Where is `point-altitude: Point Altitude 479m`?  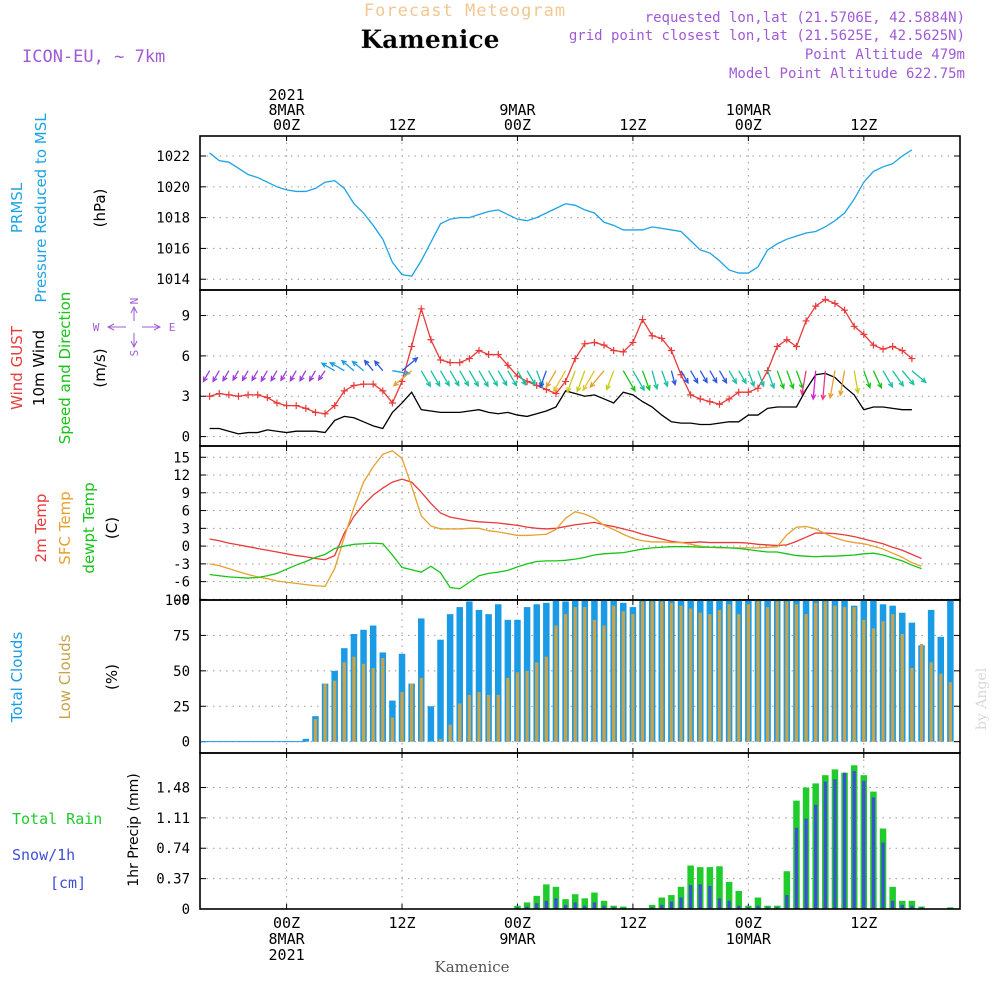 point-altitude: Point Altitude 479m is located at coordinates (885, 55).